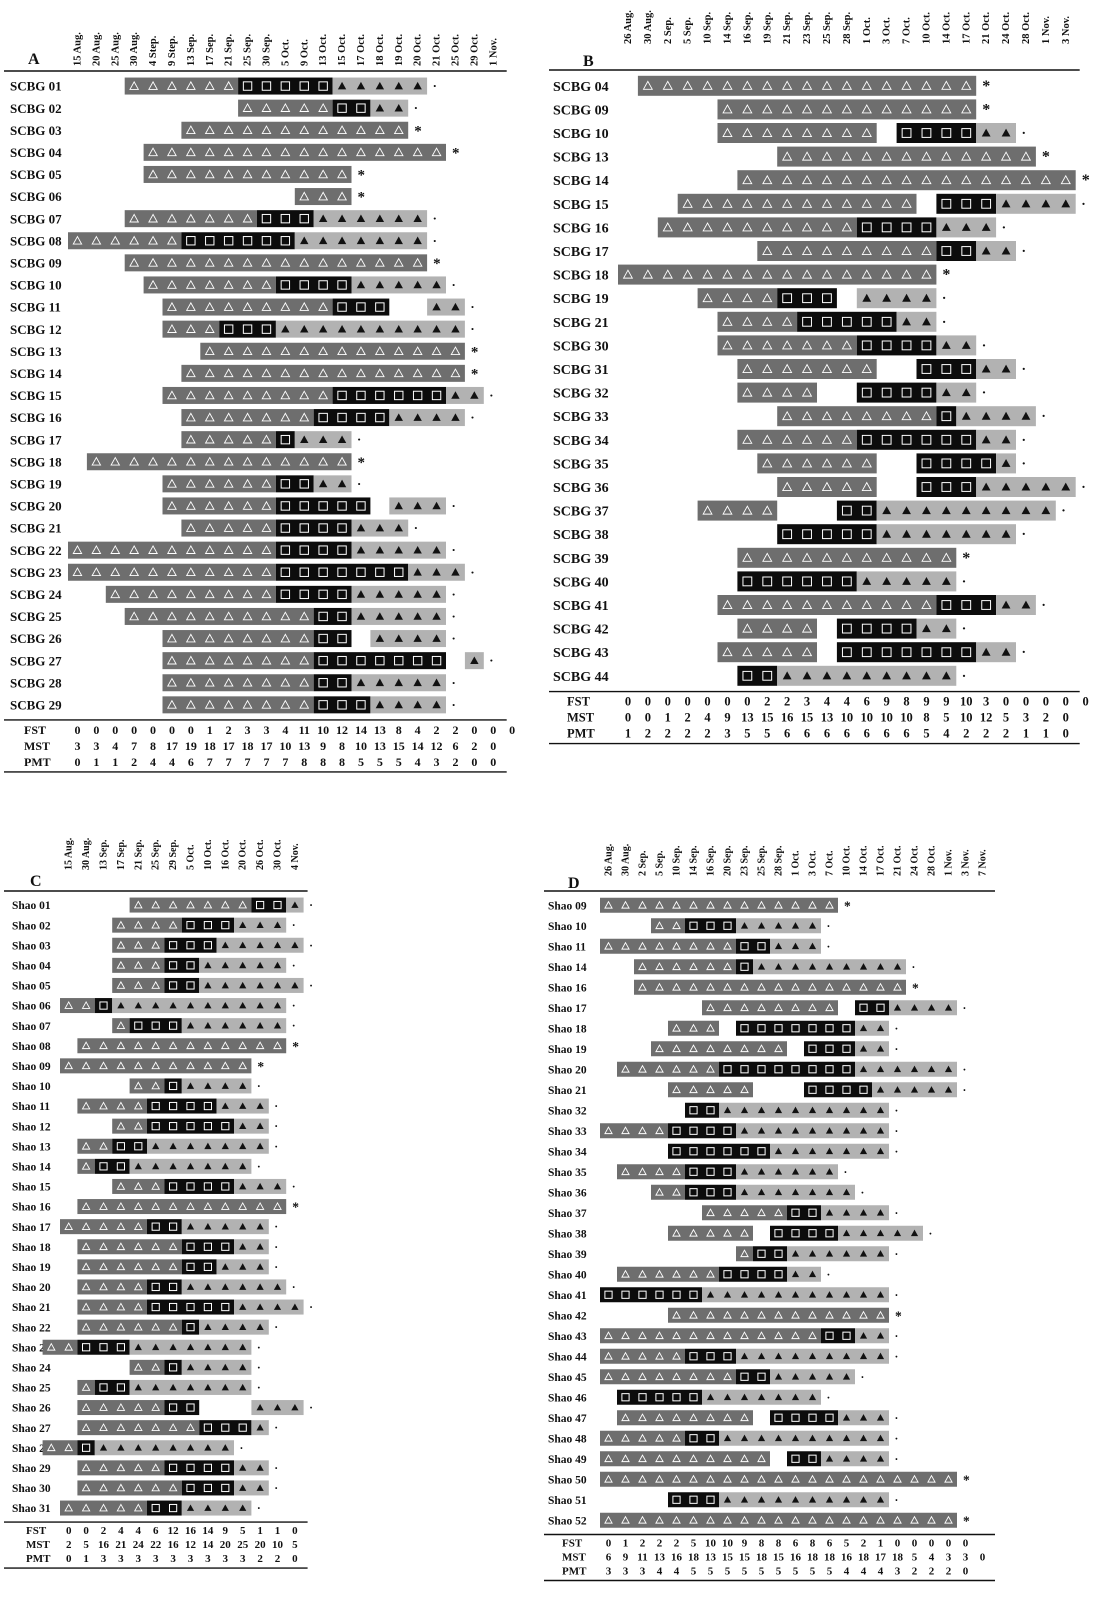 Image resolution: width=1102 pixels, height=1606 pixels. I want to click on sample-row: Shao 22., so click(145, 1327).